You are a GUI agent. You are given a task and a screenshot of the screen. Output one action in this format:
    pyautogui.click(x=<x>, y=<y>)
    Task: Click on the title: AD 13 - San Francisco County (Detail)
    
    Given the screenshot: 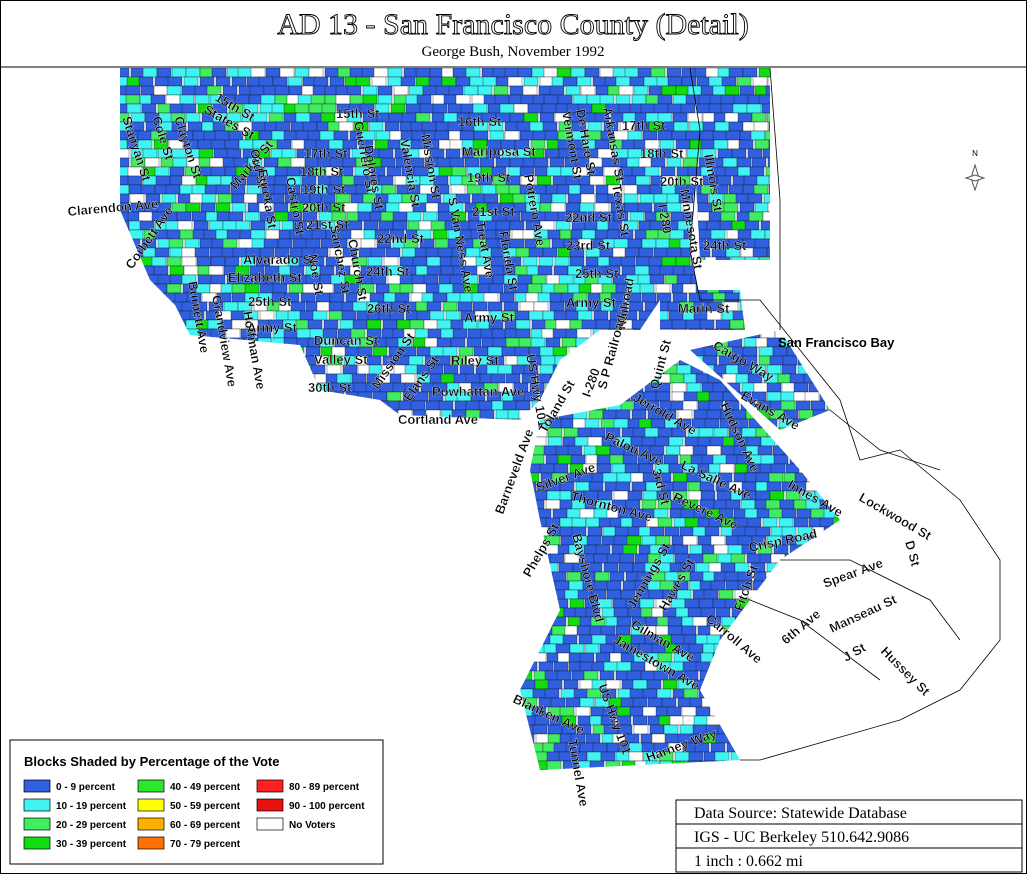 What is the action you would take?
    pyautogui.click(x=513, y=24)
    